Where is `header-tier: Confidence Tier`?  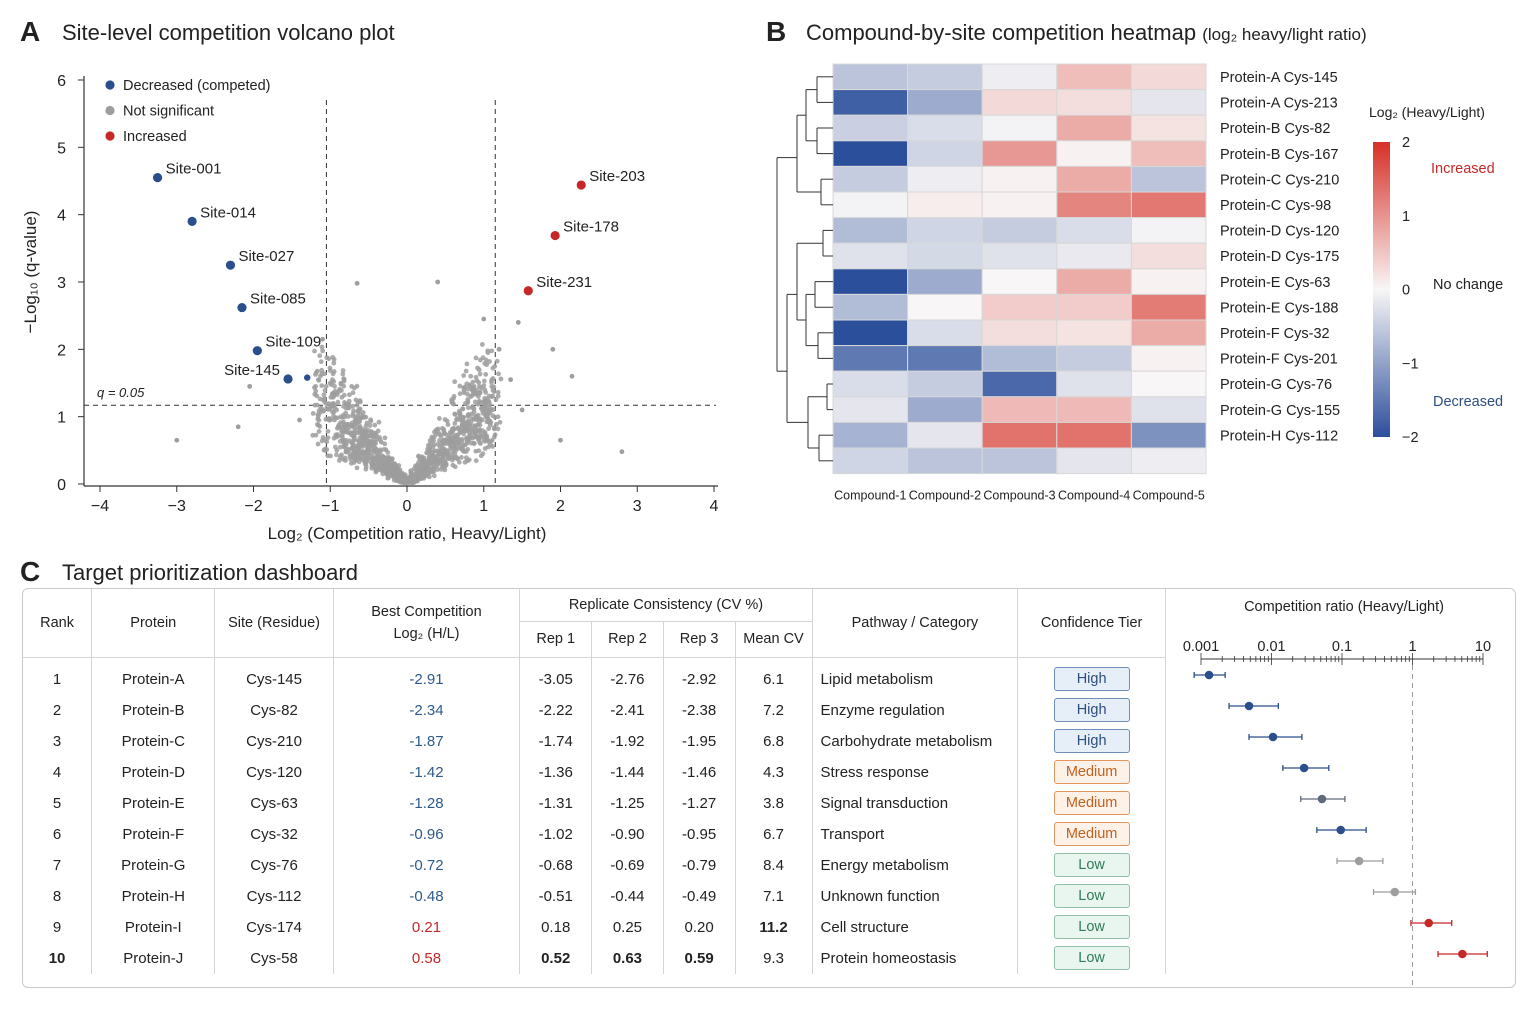 header-tier: Confidence Tier is located at coordinates (1091, 623).